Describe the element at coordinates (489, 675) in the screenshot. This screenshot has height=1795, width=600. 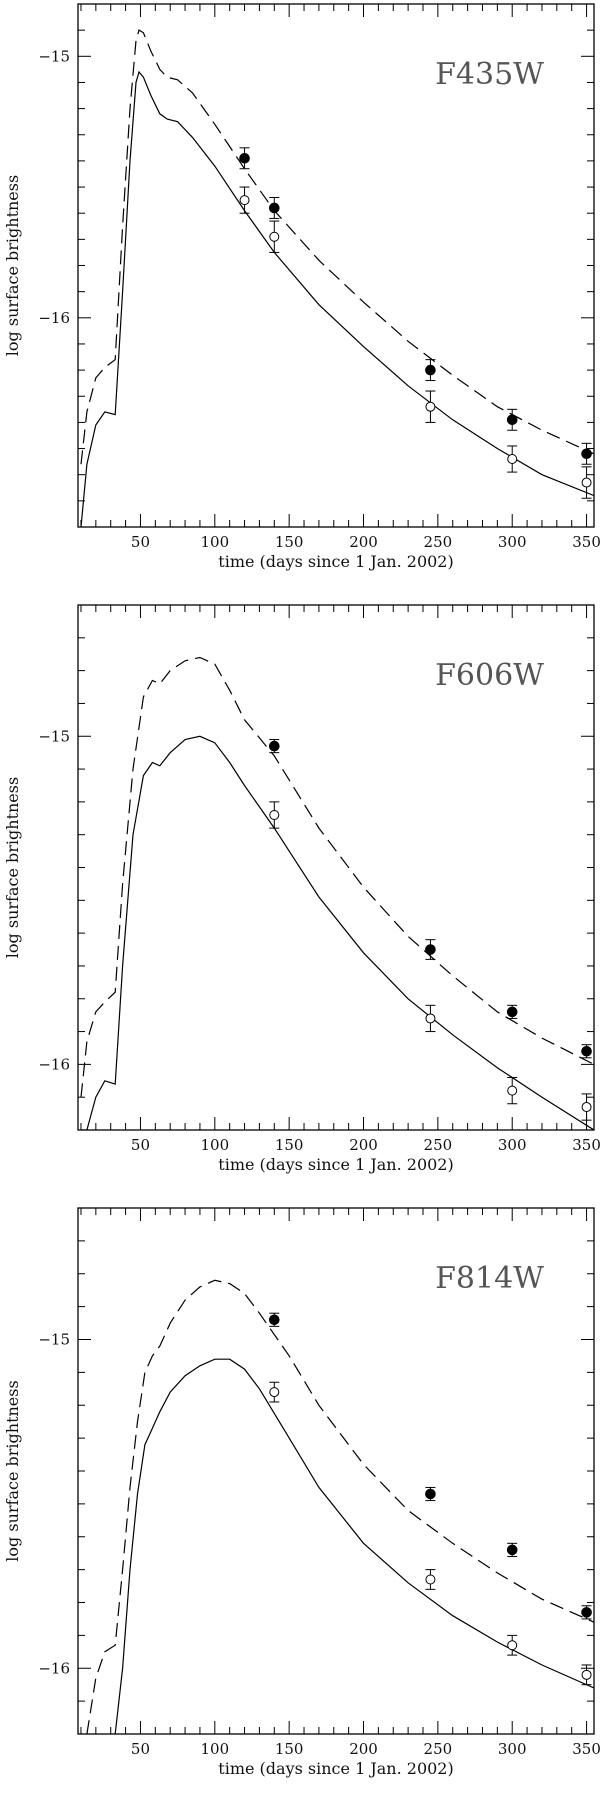
I see `filter-label: F606W` at that location.